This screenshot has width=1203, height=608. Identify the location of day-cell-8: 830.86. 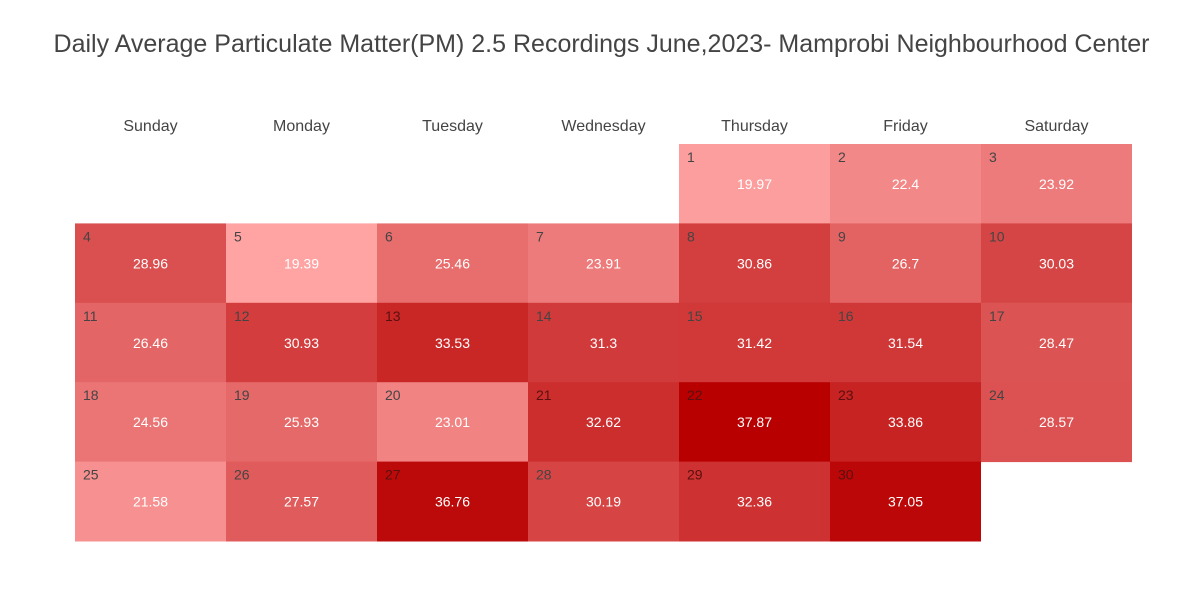
(754, 263).